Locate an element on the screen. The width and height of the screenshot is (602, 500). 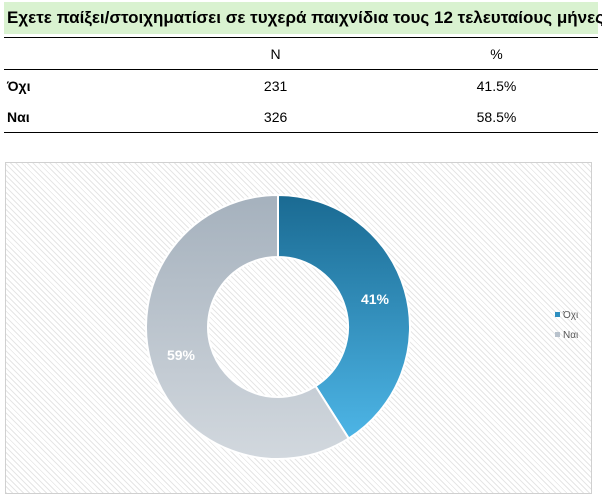
header-percent: % is located at coordinates (496, 53).